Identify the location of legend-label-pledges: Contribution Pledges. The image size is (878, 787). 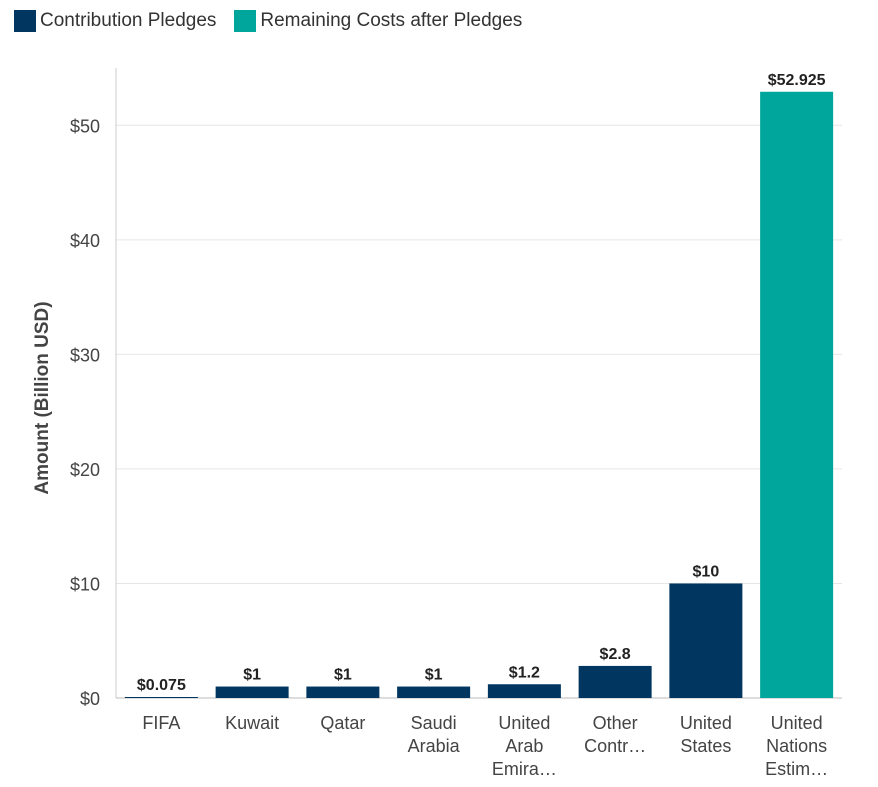
(128, 20).